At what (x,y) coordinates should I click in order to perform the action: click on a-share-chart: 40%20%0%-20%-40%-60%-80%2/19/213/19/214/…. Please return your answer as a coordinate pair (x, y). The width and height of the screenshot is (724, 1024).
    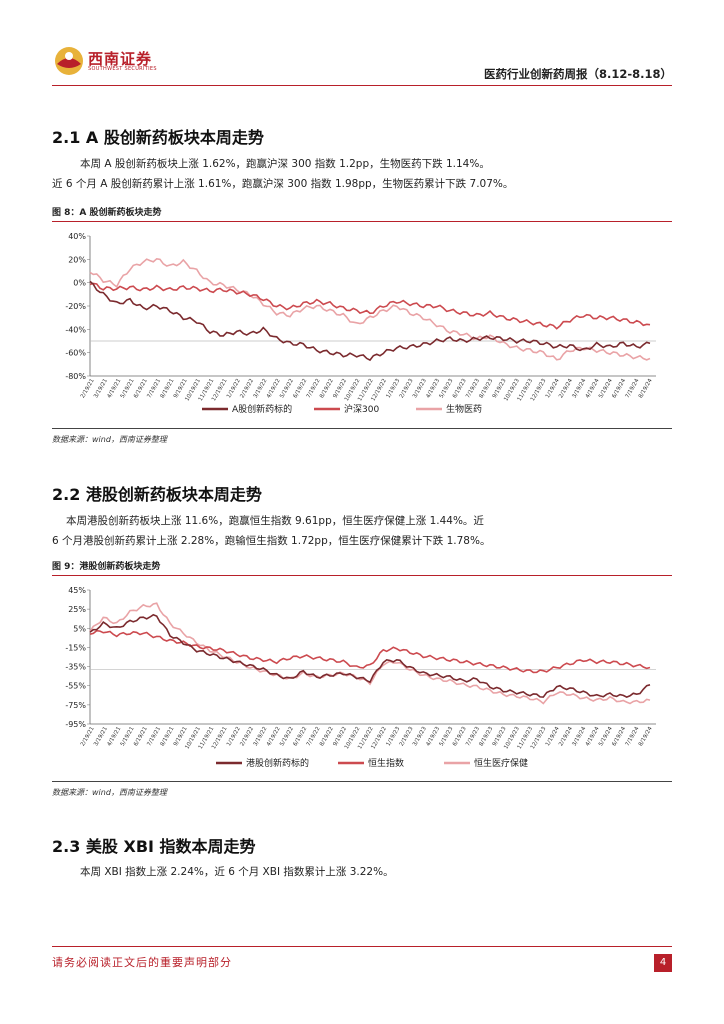
    Looking at the image, I should click on (360, 323).